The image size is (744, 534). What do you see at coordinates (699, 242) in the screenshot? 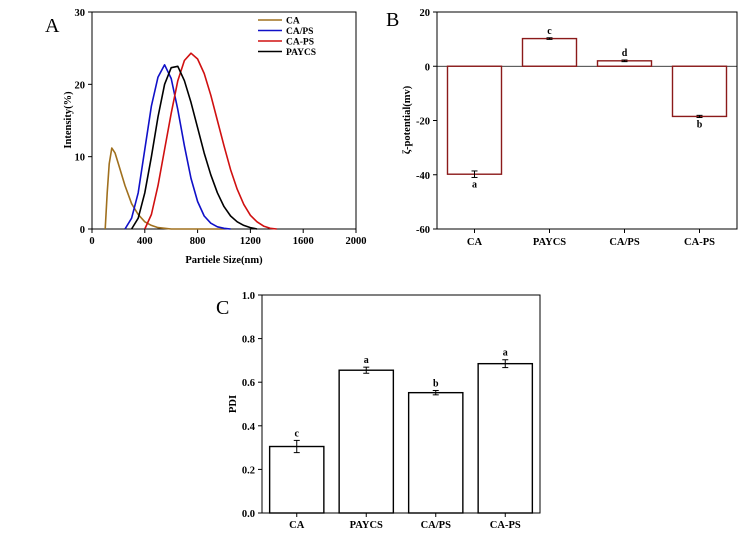
I see `panel-b-category-label: CA-PS` at bounding box center [699, 242].